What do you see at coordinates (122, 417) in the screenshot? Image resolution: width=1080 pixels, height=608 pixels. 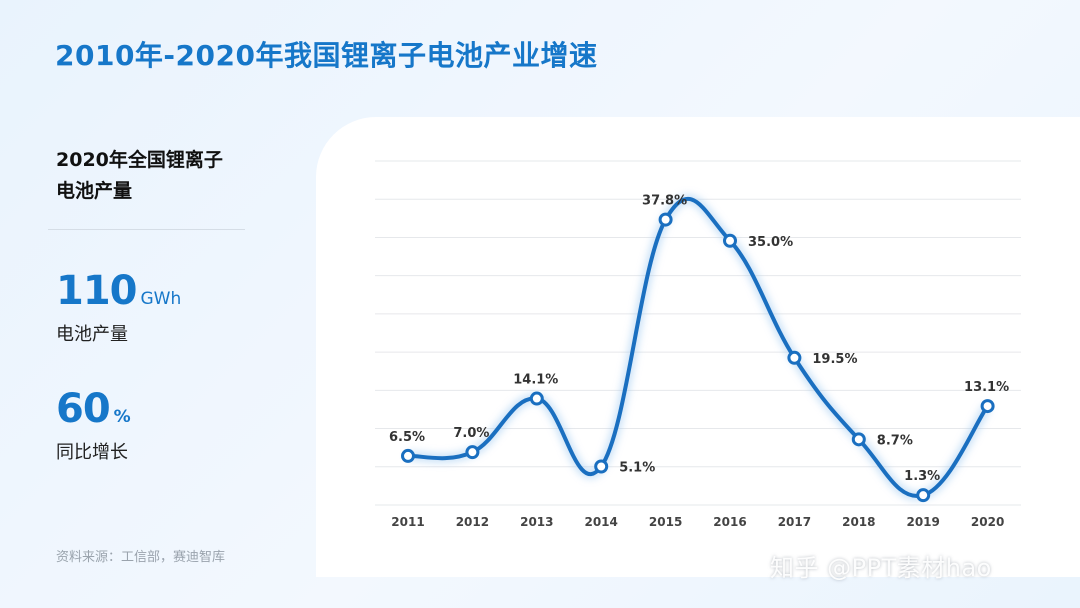 I see `stat-unit: %` at bounding box center [122, 417].